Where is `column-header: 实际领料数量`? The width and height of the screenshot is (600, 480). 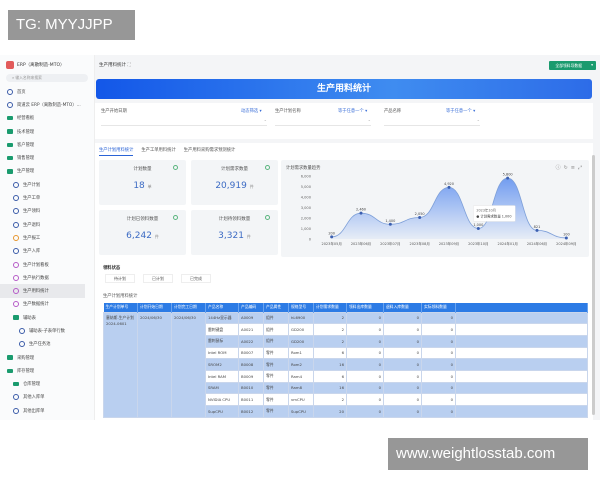
column-header: 实际领料数量 is located at coordinates (438, 307).